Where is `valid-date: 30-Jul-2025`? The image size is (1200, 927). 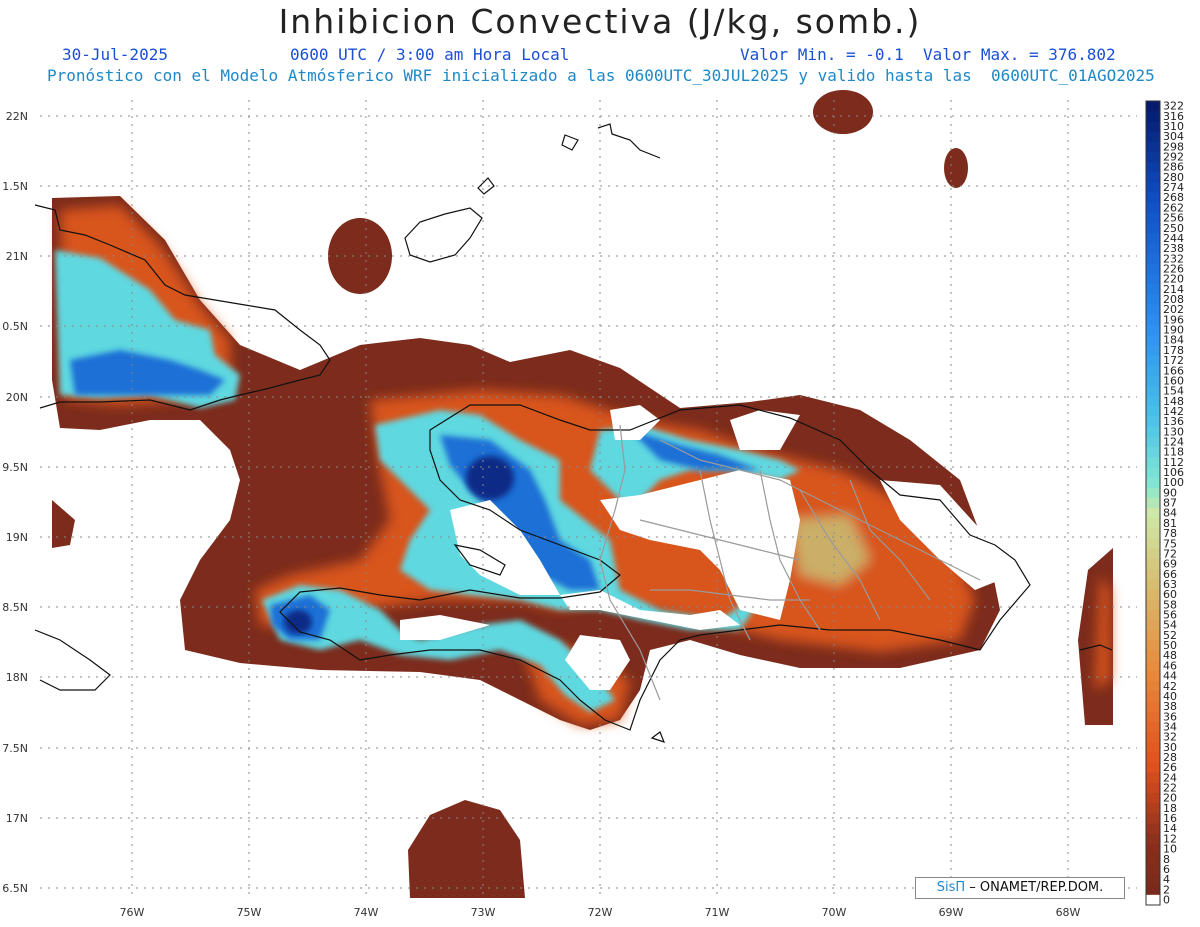
valid-date: 30-Jul-2025 is located at coordinates (115, 54).